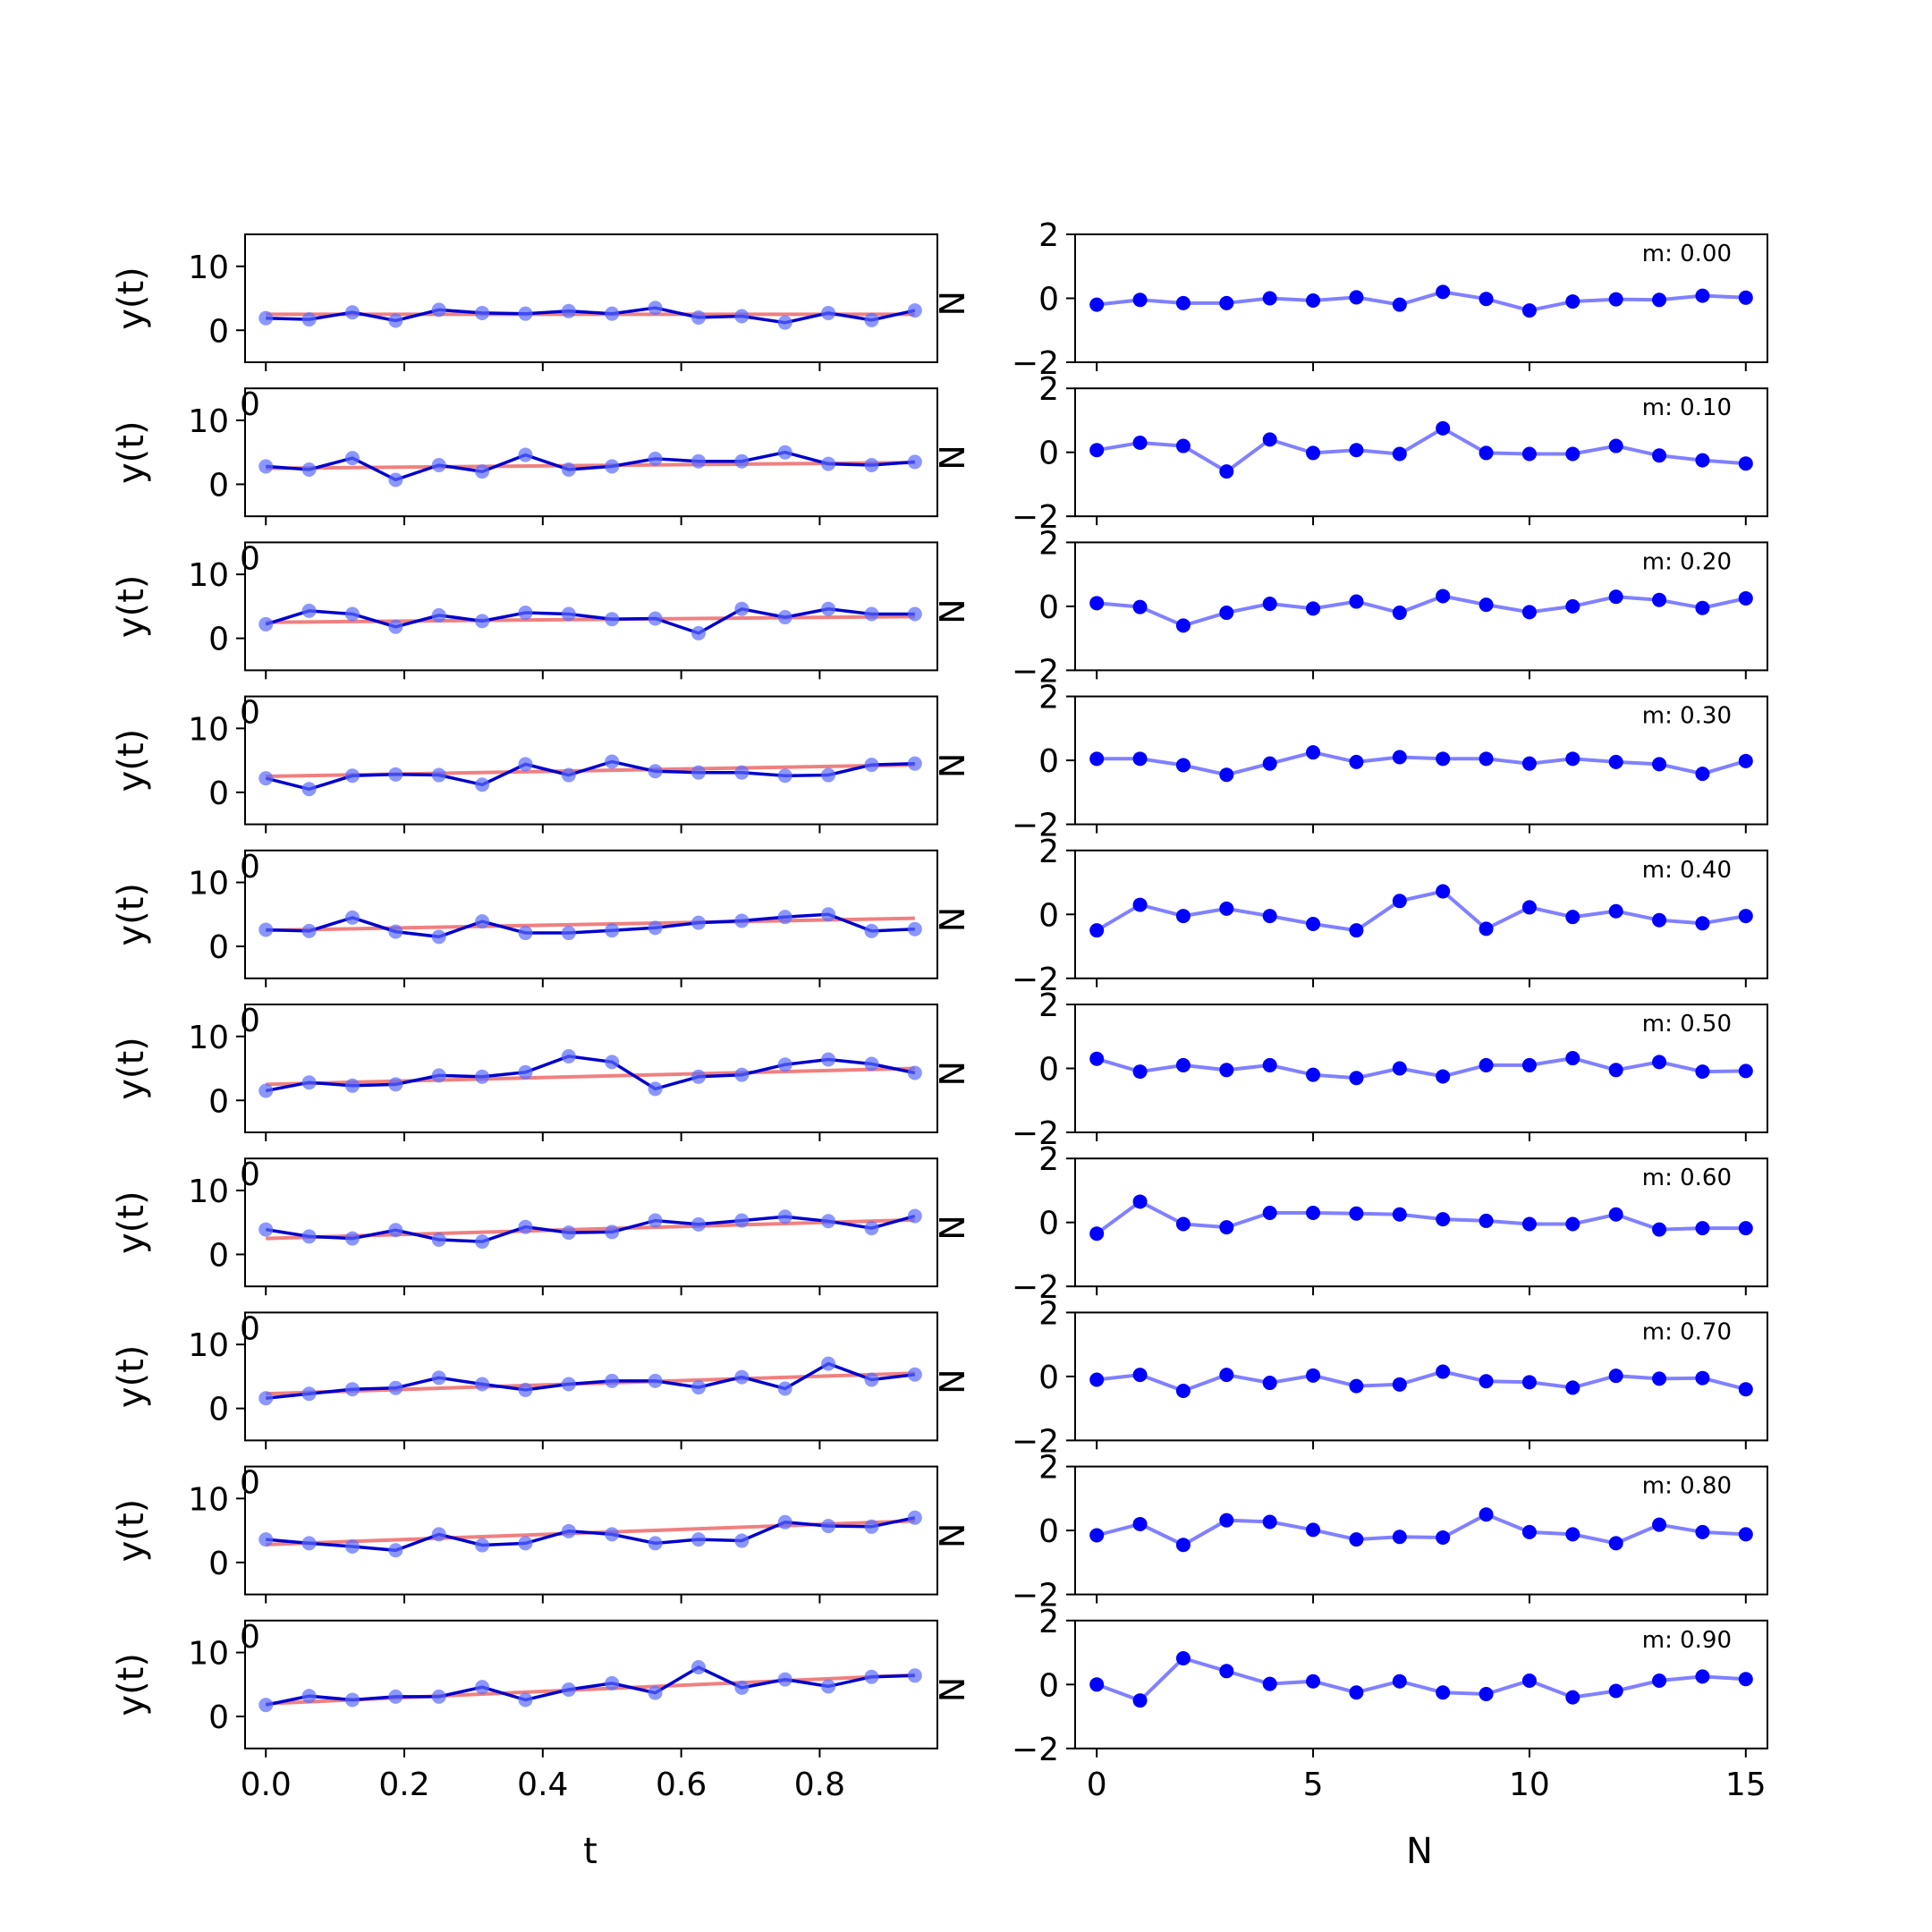 Image resolution: width=1932 pixels, height=1932 pixels. Describe the element at coordinates (1687, 1024) in the screenshot. I see `m-annotation: m: 0.50` at that location.